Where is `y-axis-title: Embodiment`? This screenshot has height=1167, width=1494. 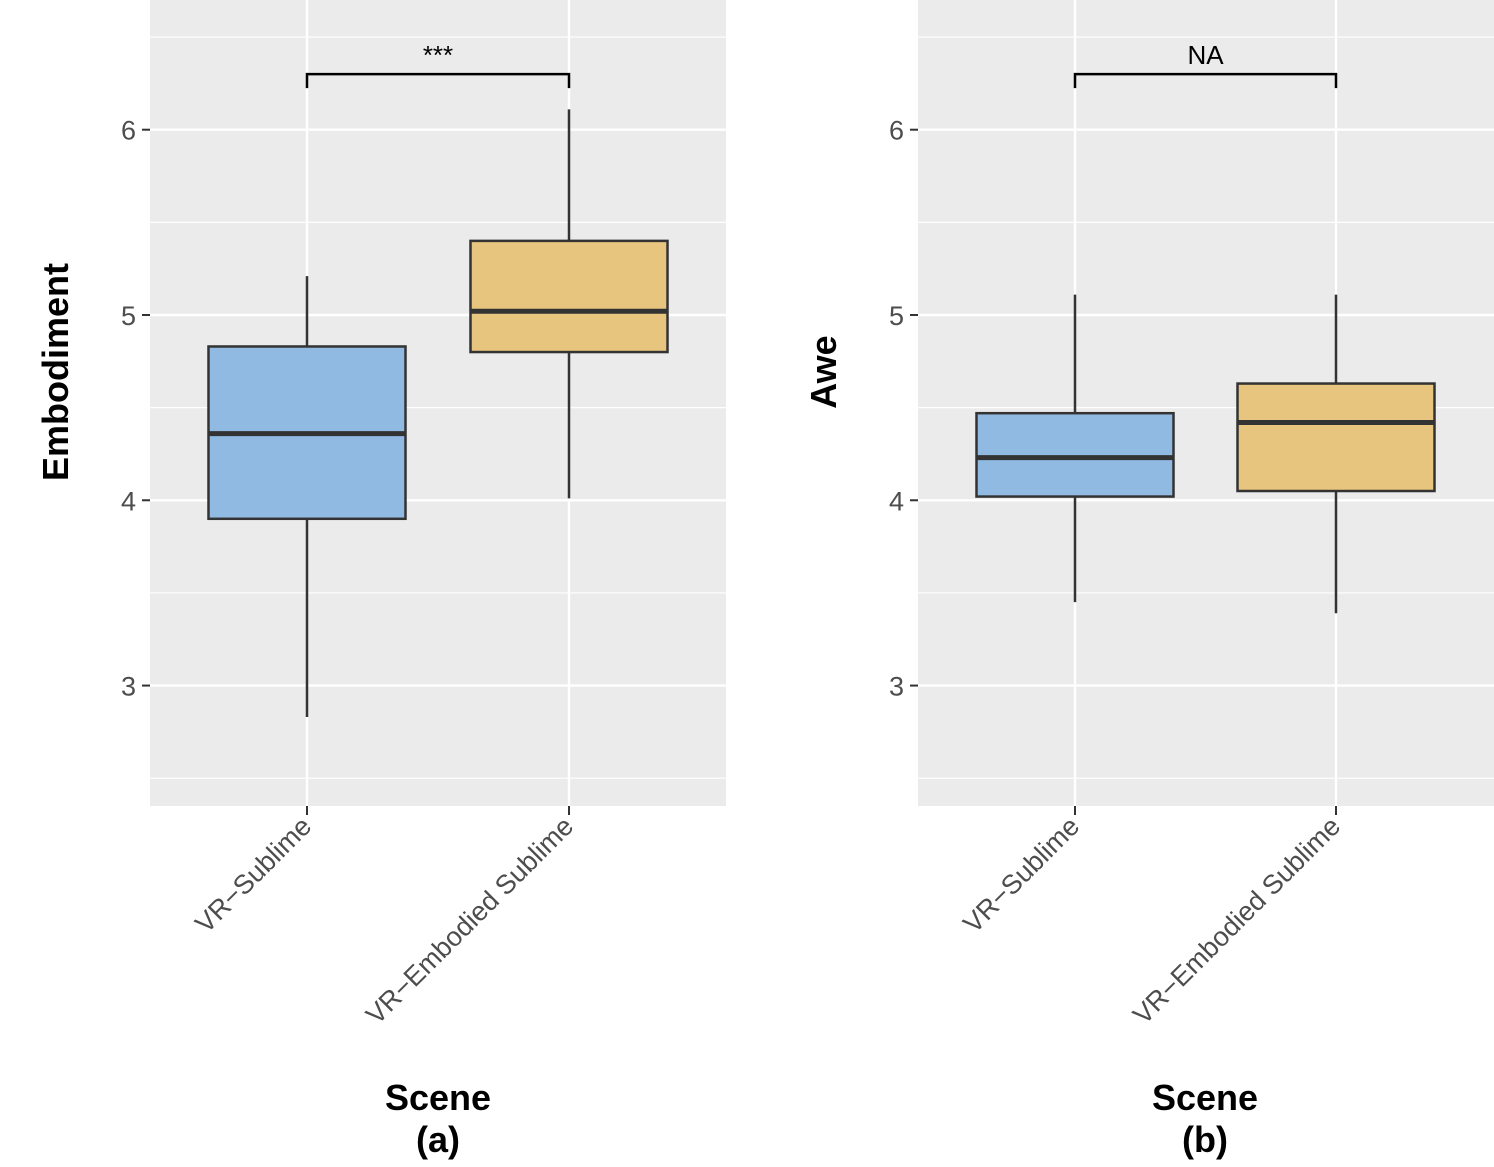 y-axis-title: Embodiment is located at coordinates (55, 372).